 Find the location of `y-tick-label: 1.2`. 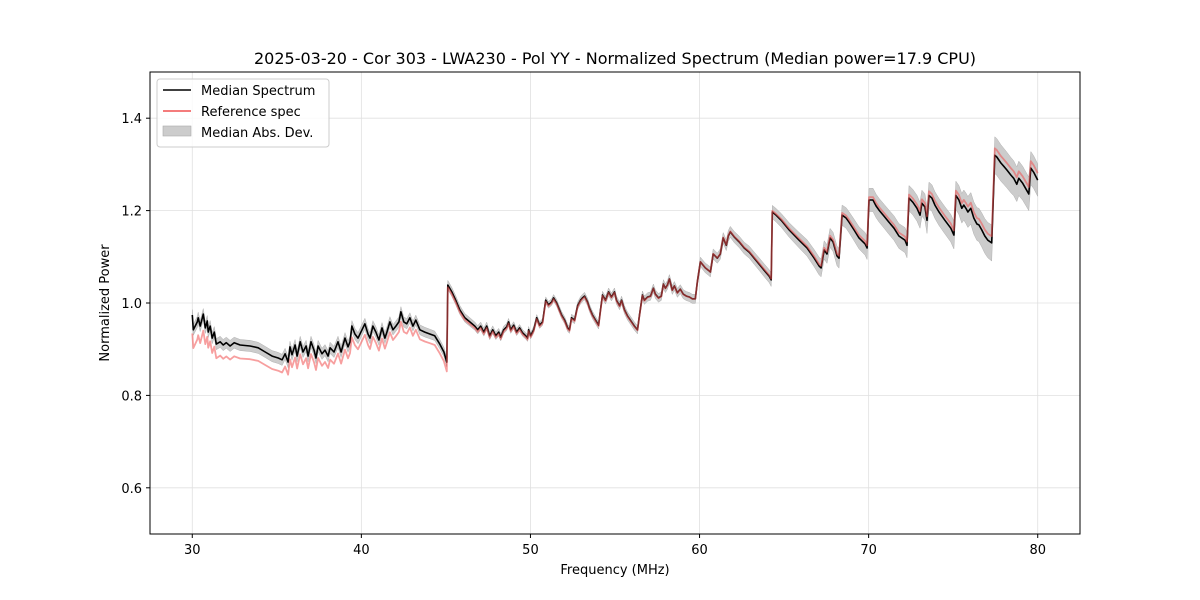

y-tick-label: 1.2 is located at coordinates (131, 212).